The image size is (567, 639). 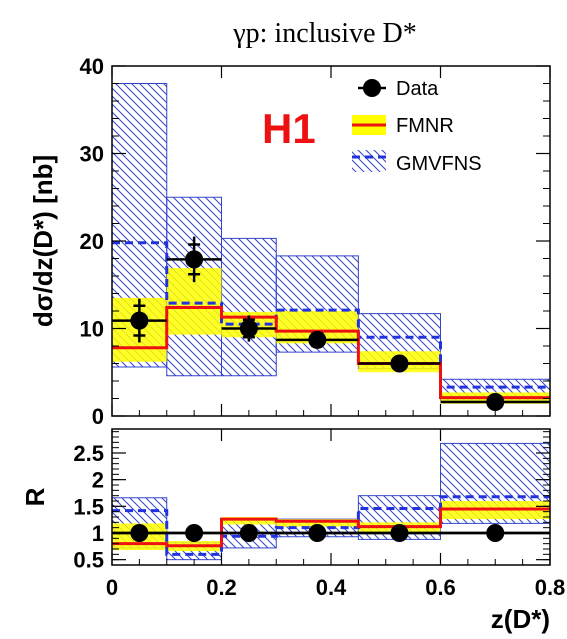 What do you see at coordinates (324, 33) in the screenshot?
I see `chart-title: γp: inclusive D*` at bounding box center [324, 33].